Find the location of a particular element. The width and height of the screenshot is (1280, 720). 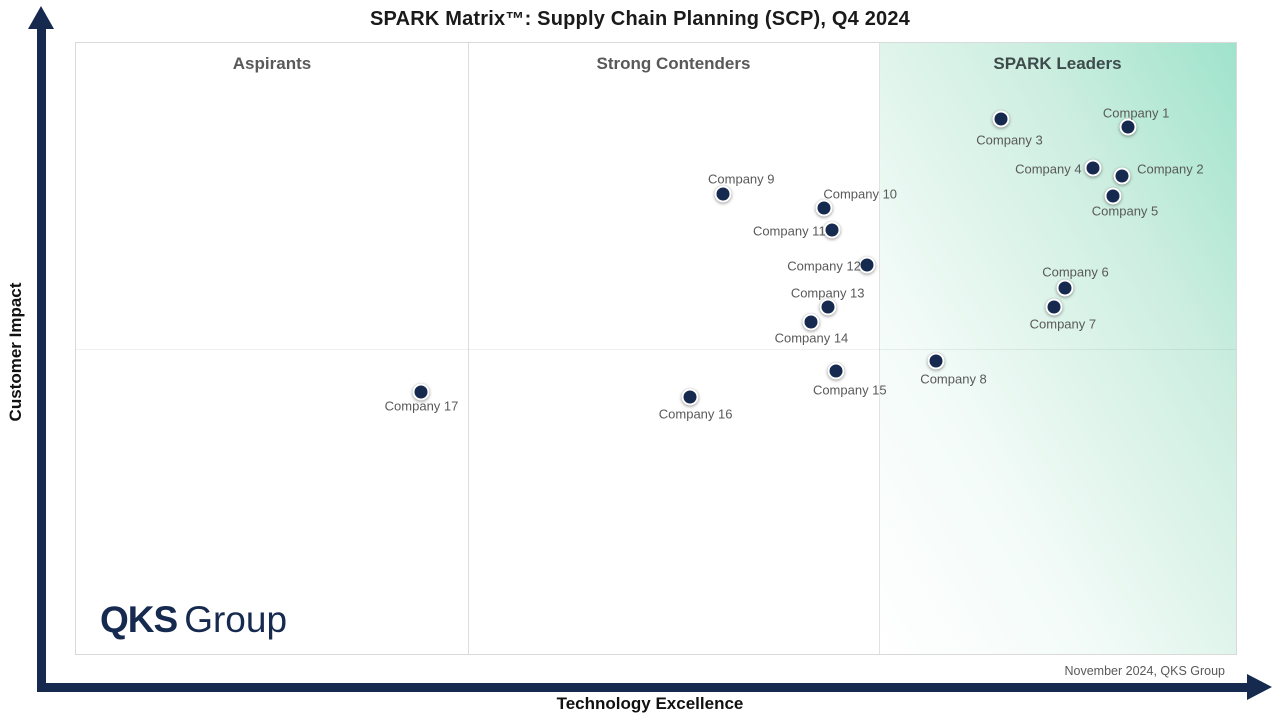

x-axis-label: Technology Excellence is located at coordinates (650, 703).